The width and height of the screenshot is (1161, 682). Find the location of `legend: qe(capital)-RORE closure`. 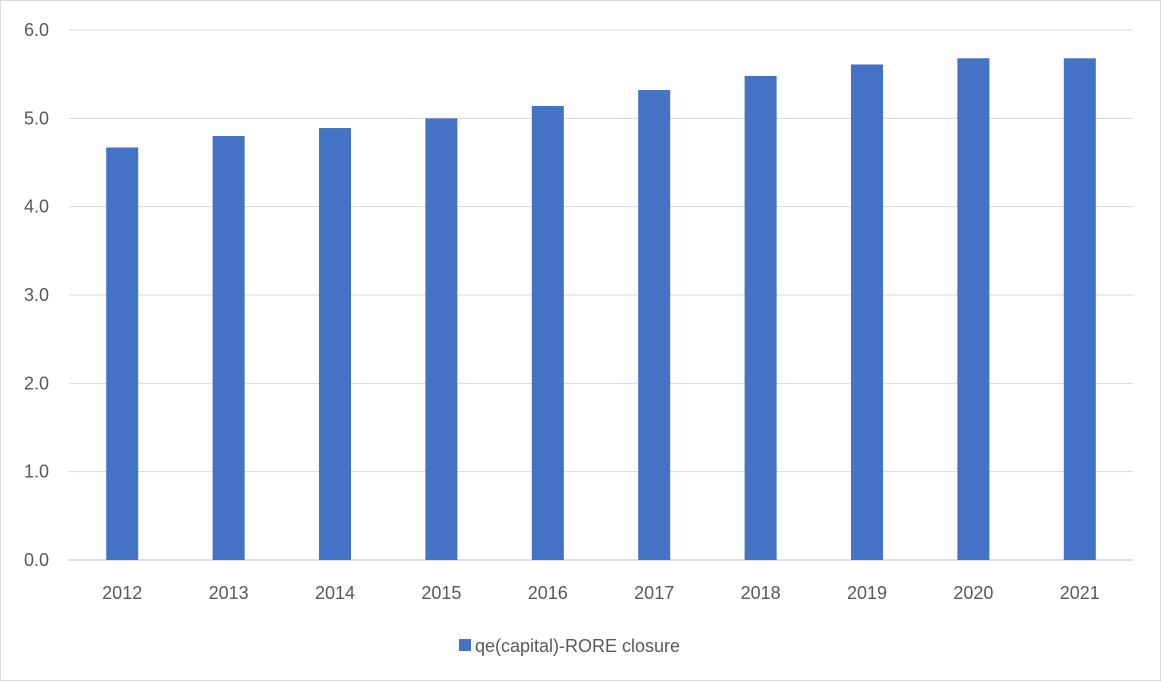

legend: qe(capital)-RORE closure is located at coordinates (569, 646).